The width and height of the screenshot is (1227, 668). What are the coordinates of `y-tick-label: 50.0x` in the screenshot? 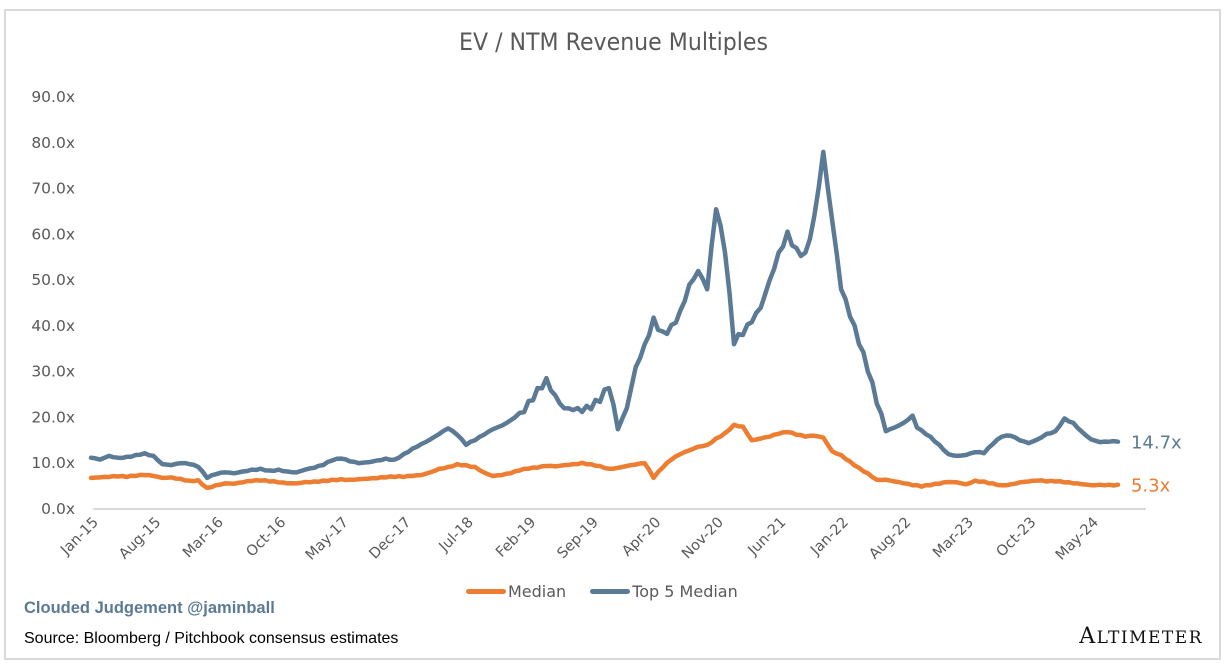 It's located at (53, 280).